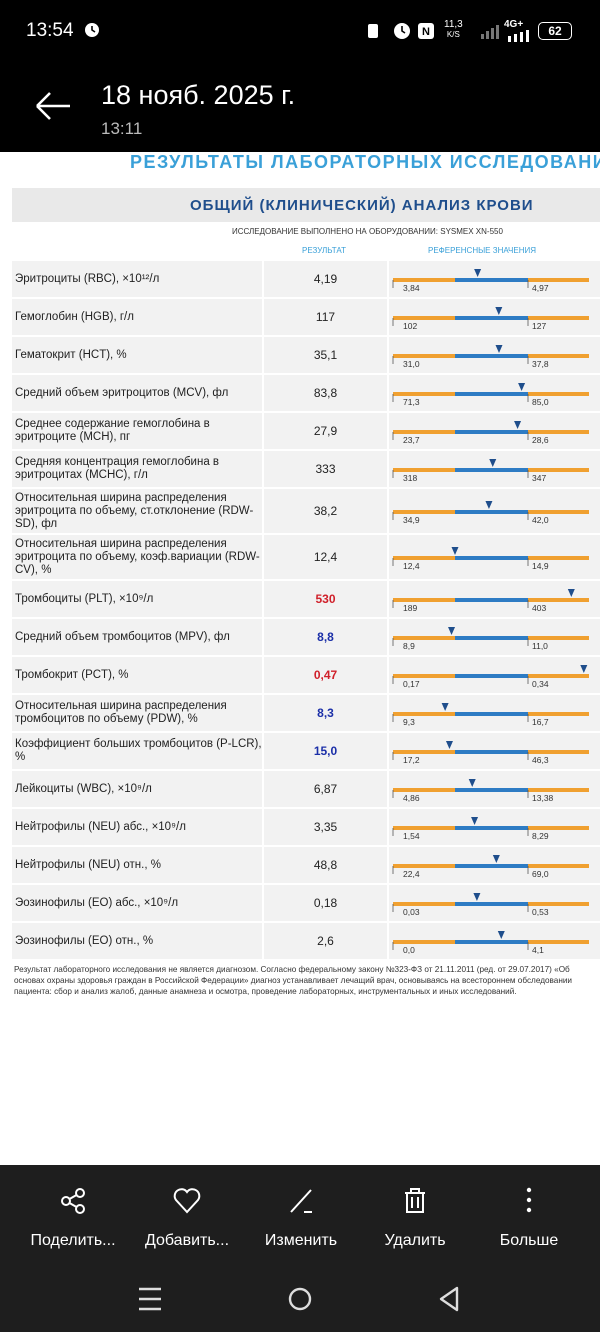  I want to click on reference-bar: 12,4 14,9, so click(490, 559).